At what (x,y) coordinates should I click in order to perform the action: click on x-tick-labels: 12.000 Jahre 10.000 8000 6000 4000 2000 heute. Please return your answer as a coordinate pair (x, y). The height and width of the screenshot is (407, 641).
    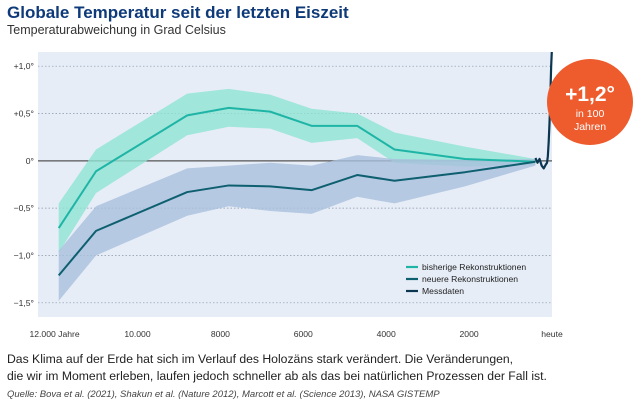
    Looking at the image, I should click on (295, 334).